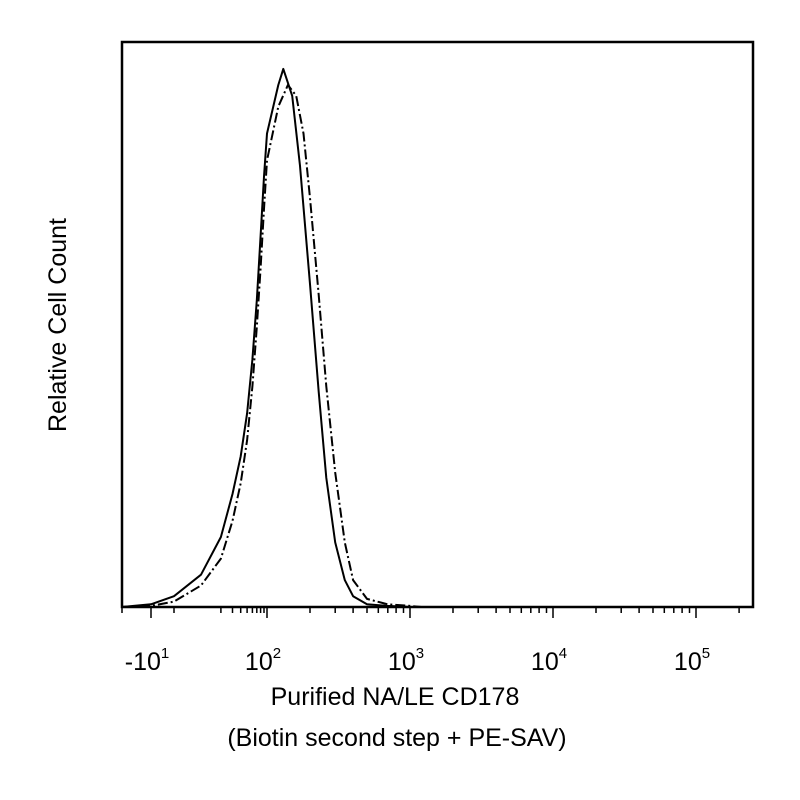 This screenshot has height=800, width=800. I want to click on x-tick-label: 10², so click(263, 660).